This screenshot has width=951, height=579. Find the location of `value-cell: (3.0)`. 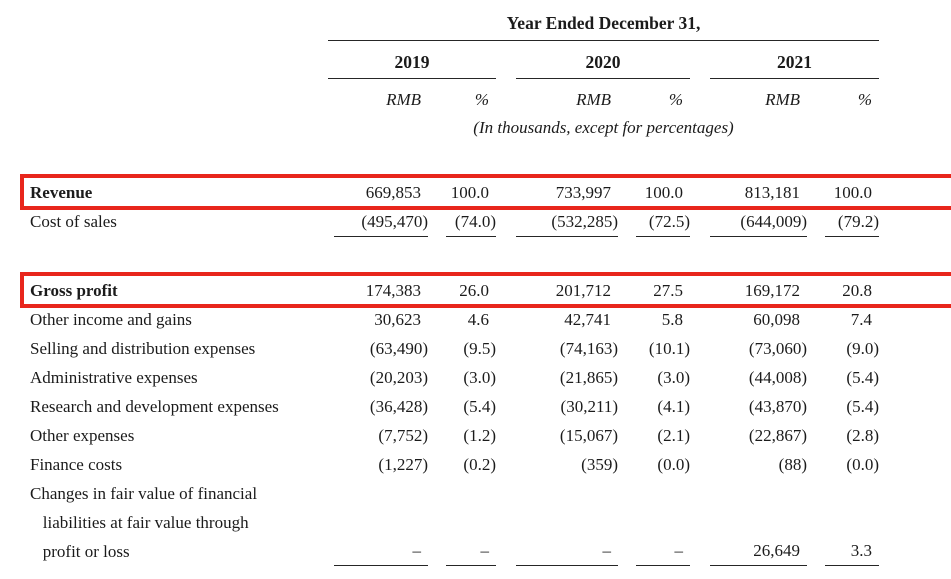

value-cell: (3.0) is located at coordinates (663, 377).